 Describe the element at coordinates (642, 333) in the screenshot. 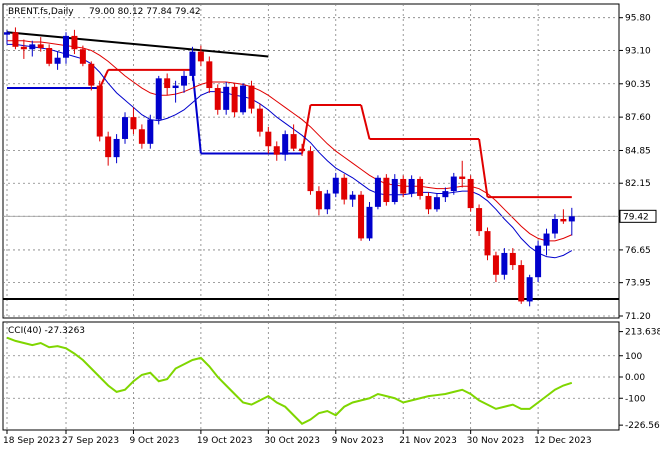

I see `cci-tick-label: 213.6382` at that location.